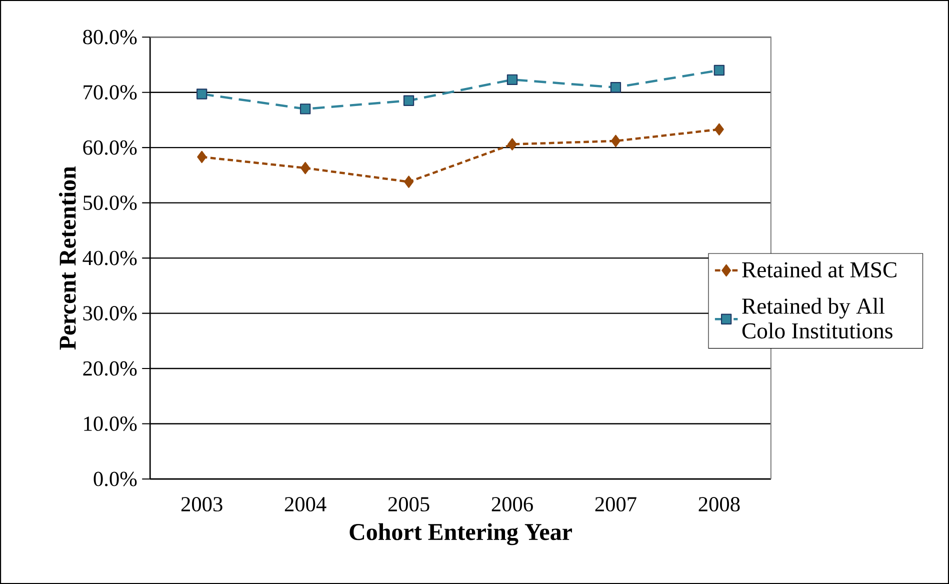 The width and height of the screenshot is (949, 584). What do you see at coordinates (615, 504) in the screenshot?
I see `x-tick-label: 2007` at bounding box center [615, 504].